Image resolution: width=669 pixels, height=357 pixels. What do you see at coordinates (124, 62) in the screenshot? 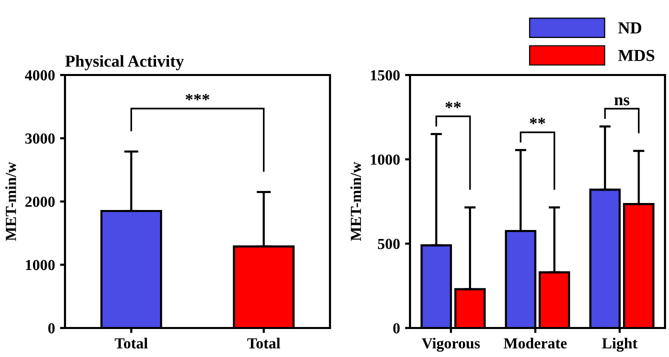
I see `chart-title: Physical Activity` at bounding box center [124, 62].